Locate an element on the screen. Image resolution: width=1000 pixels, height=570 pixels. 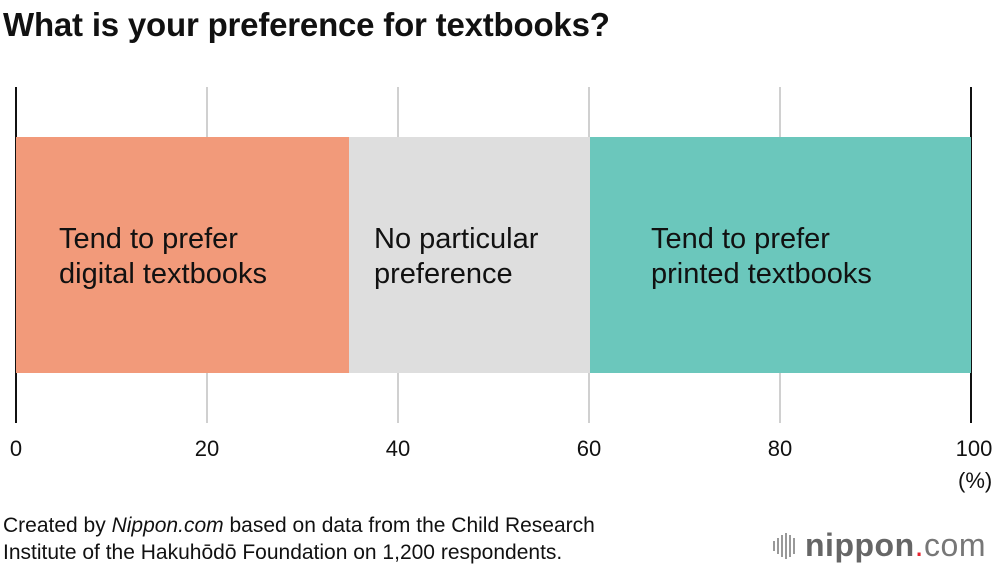
segment-label-digital: Tend to prefer digital textbooks is located at coordinates (163, 256).